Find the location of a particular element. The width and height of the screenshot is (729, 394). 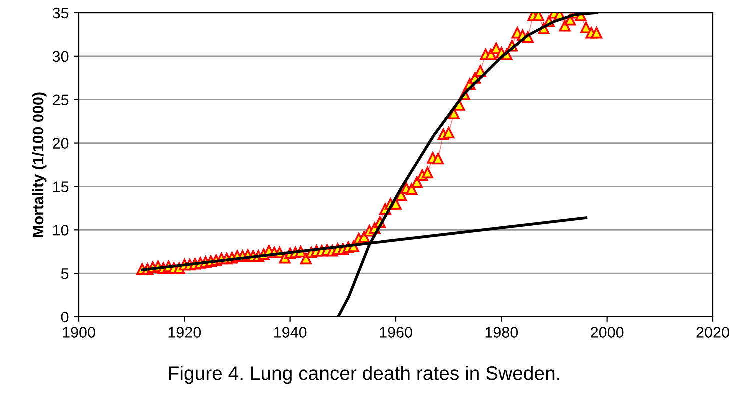

y-tick-label: 35 is located at coordinates (60, 13).